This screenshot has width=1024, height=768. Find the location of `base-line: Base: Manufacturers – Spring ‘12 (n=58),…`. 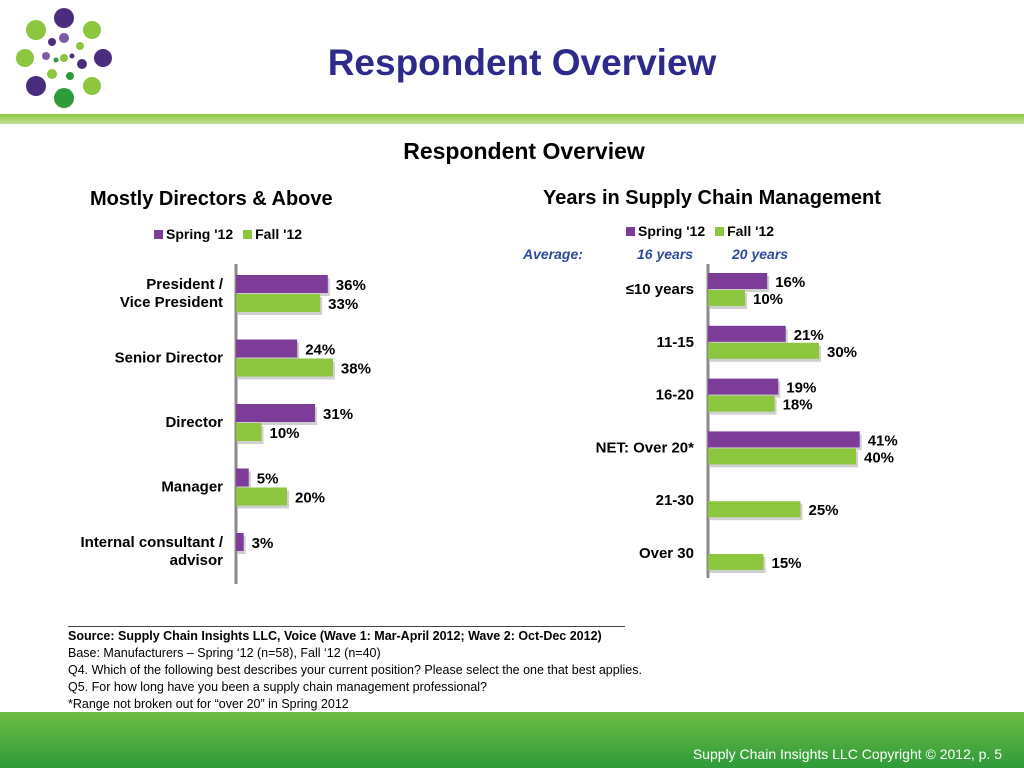

base-line: Base: Manufacturers – Spring ‘12 (n=58),… is located at coordinates (224, 653).